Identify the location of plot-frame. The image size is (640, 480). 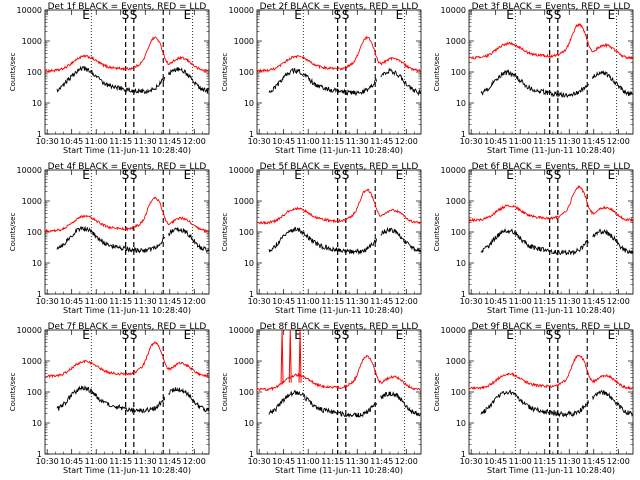
(551, 72).